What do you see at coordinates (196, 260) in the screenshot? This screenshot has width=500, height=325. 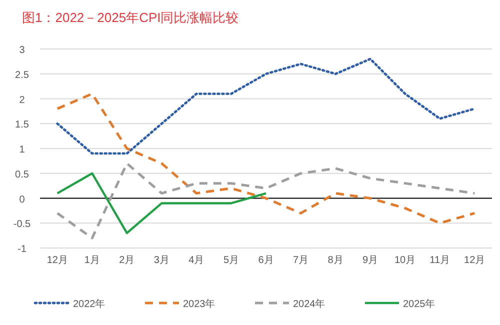 I see `x-tick-label: 4月` at bounding box center [196, 260].